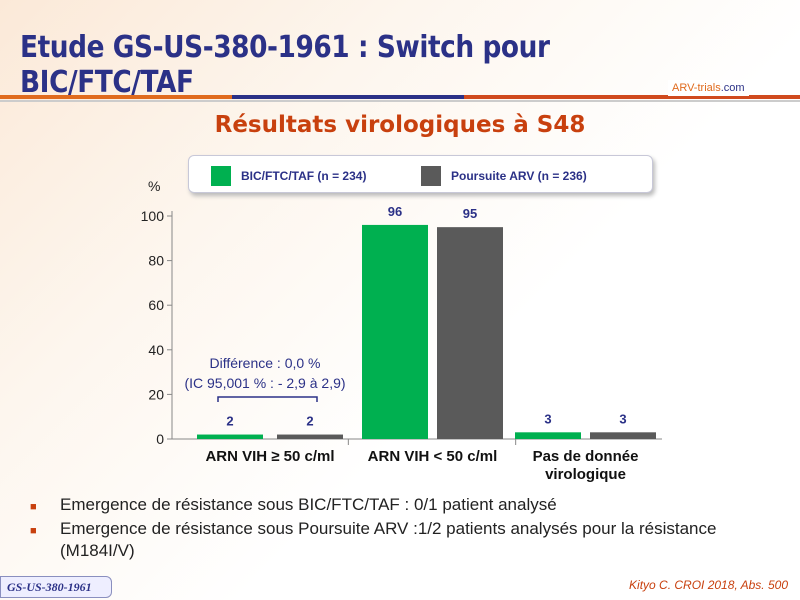  What do you see at coordinates (395, 211) in the screenshot?
I see `data-label: 96` at bounding box center [395, 211].